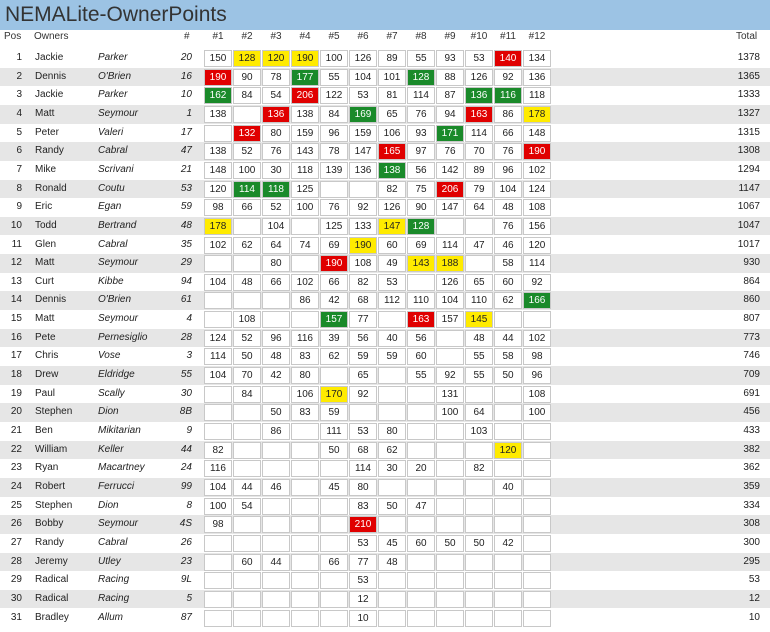  What do you see at coordinates (363, 170) in the screenshot?
I see `race-points-cell: 136` at bounding box center [363, 170].